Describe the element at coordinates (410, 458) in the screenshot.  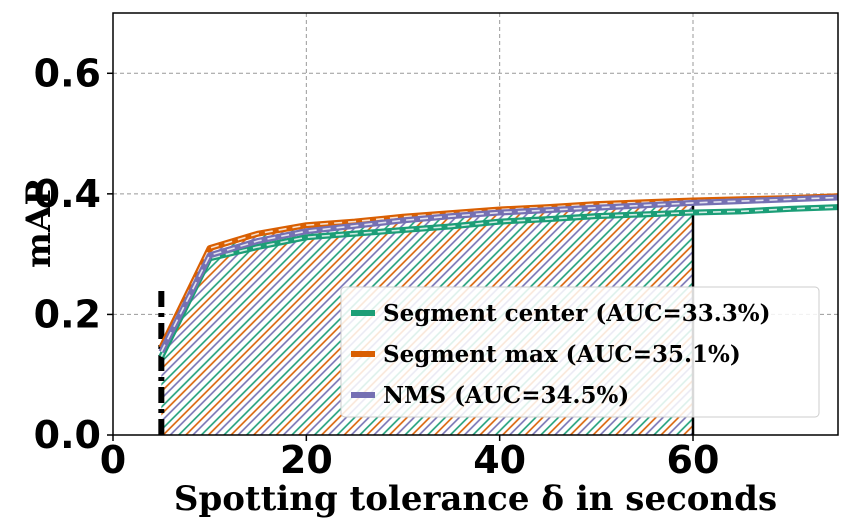
I see `x-axis-ticks: 0 20 40 60` at that location.